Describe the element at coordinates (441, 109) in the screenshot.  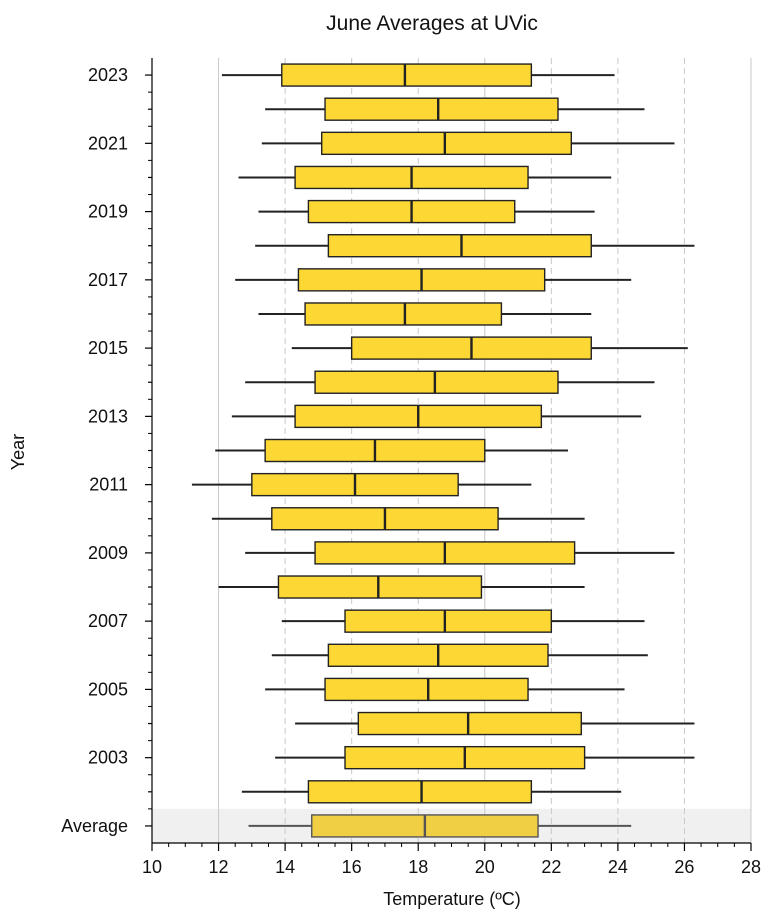
I see `iqr-box-2022` at that location.